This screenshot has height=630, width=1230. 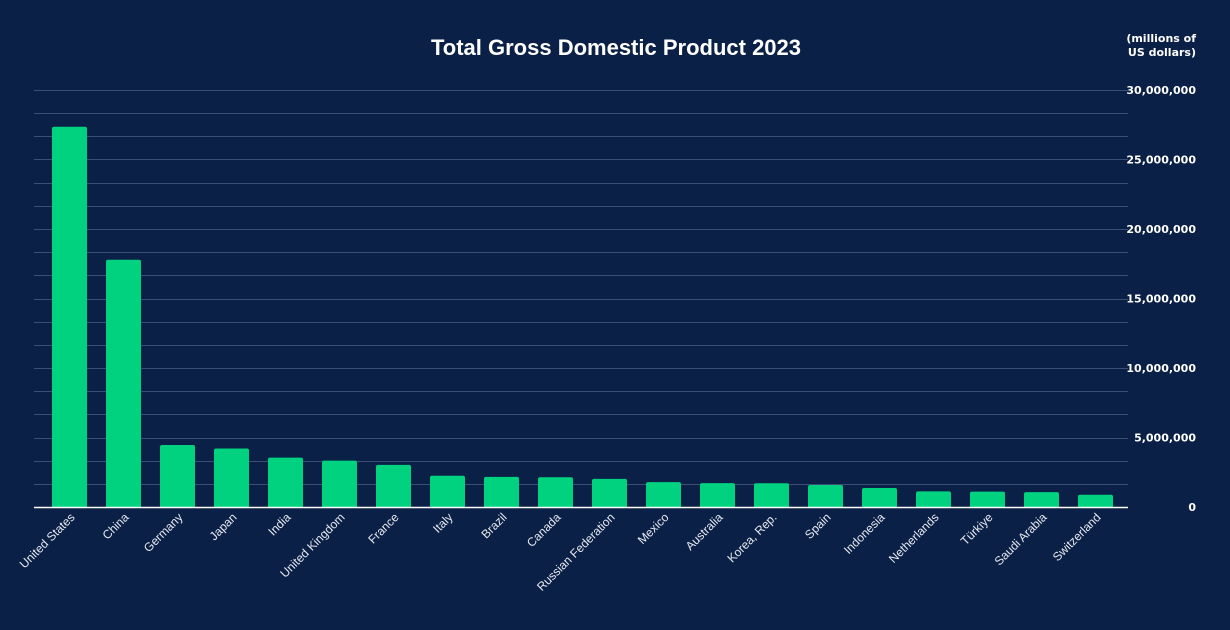 I want to click on x-tick-label: Spain, so click(x=818, y=526).